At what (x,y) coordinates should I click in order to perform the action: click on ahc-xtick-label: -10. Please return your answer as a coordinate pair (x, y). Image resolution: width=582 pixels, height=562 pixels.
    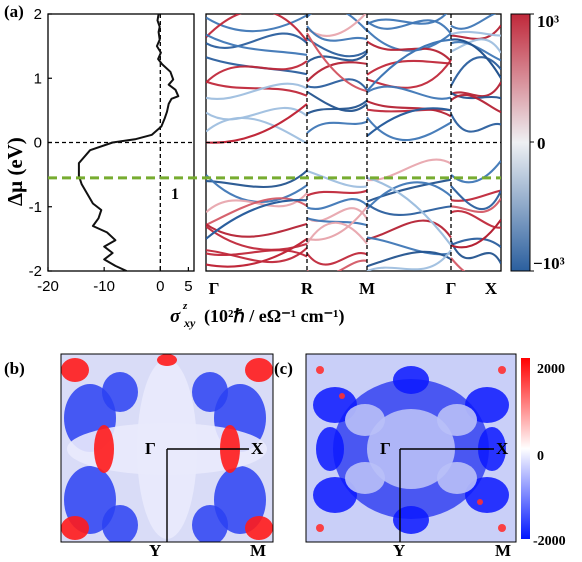
    Looking at the image, I should click on (104, 286).